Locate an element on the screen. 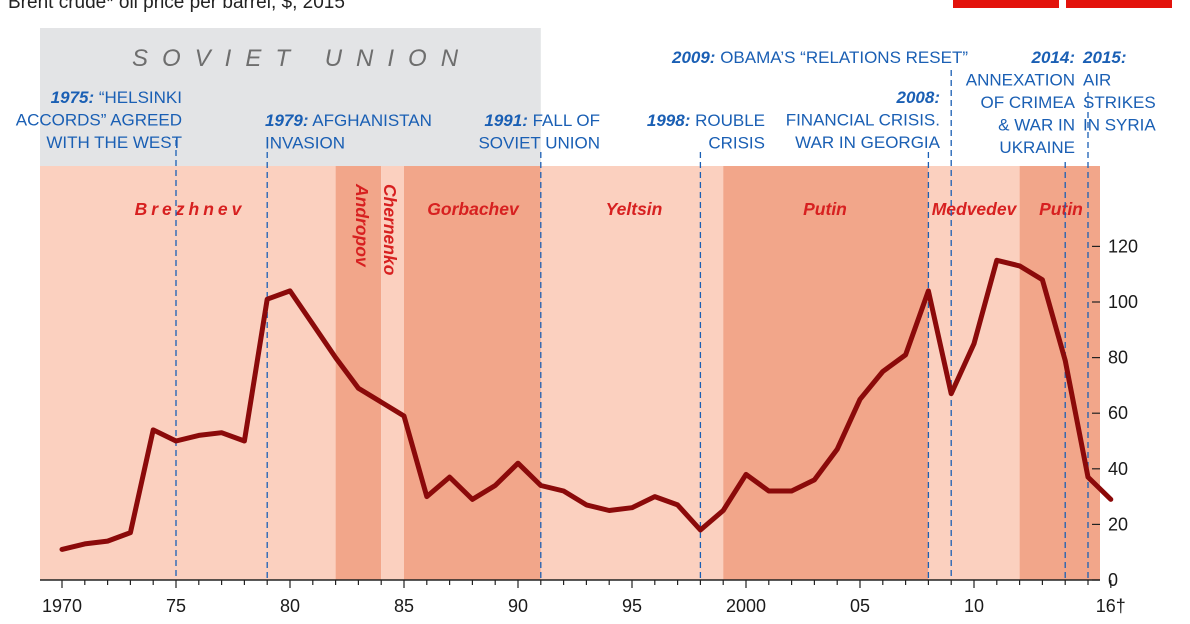  event-annotation-2008: 2008: FINANCIAL CRISIS. WAR IN GEORGIA is located at coordinates (863, 120).